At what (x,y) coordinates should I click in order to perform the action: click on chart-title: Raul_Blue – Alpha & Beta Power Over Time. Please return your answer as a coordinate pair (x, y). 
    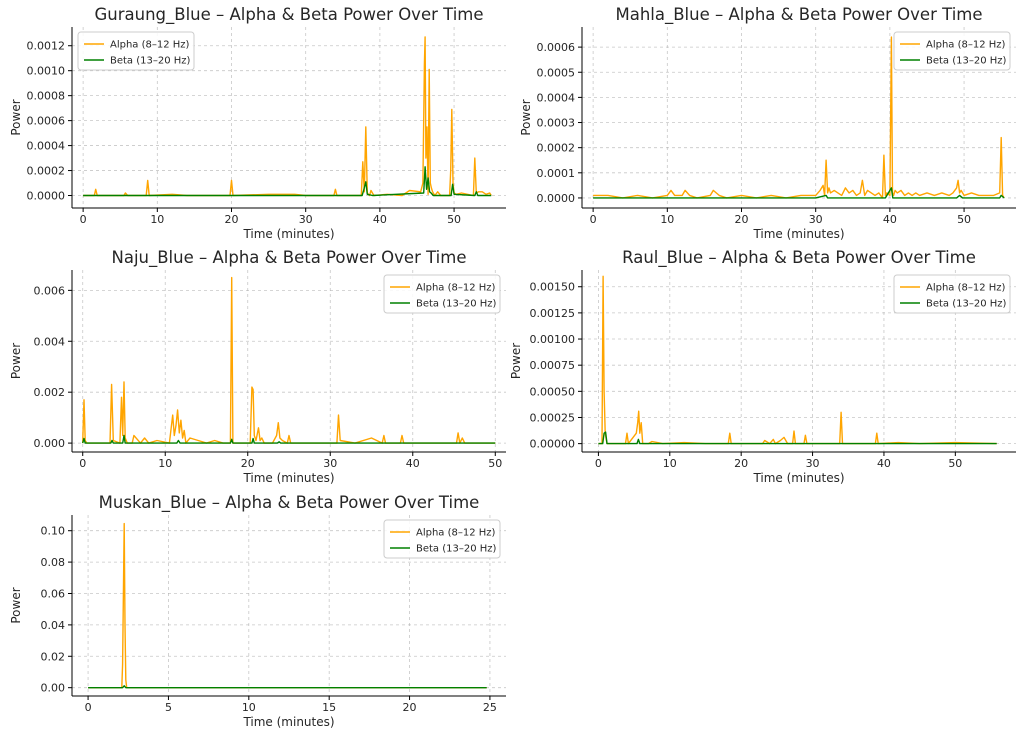
    Looking at the image, I should click on (799, 258).